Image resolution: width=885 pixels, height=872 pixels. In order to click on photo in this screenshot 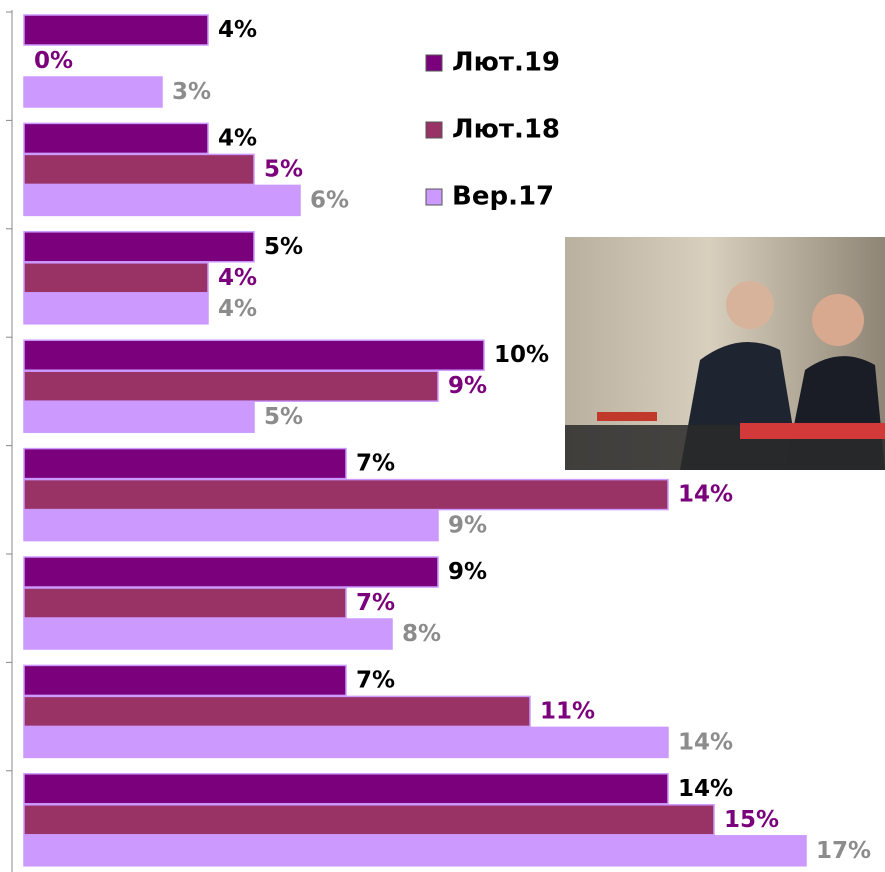, I will do `click(725, 353)`.